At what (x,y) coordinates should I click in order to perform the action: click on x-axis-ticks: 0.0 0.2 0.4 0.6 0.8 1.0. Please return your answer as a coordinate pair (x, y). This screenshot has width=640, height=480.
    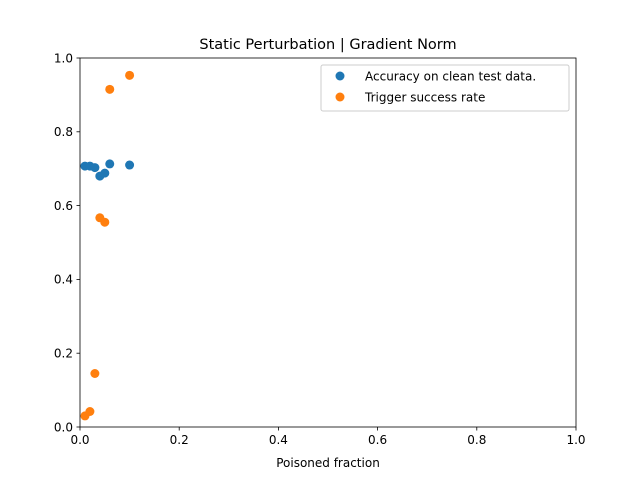
    Looking at the image, I should click on (328, 437).